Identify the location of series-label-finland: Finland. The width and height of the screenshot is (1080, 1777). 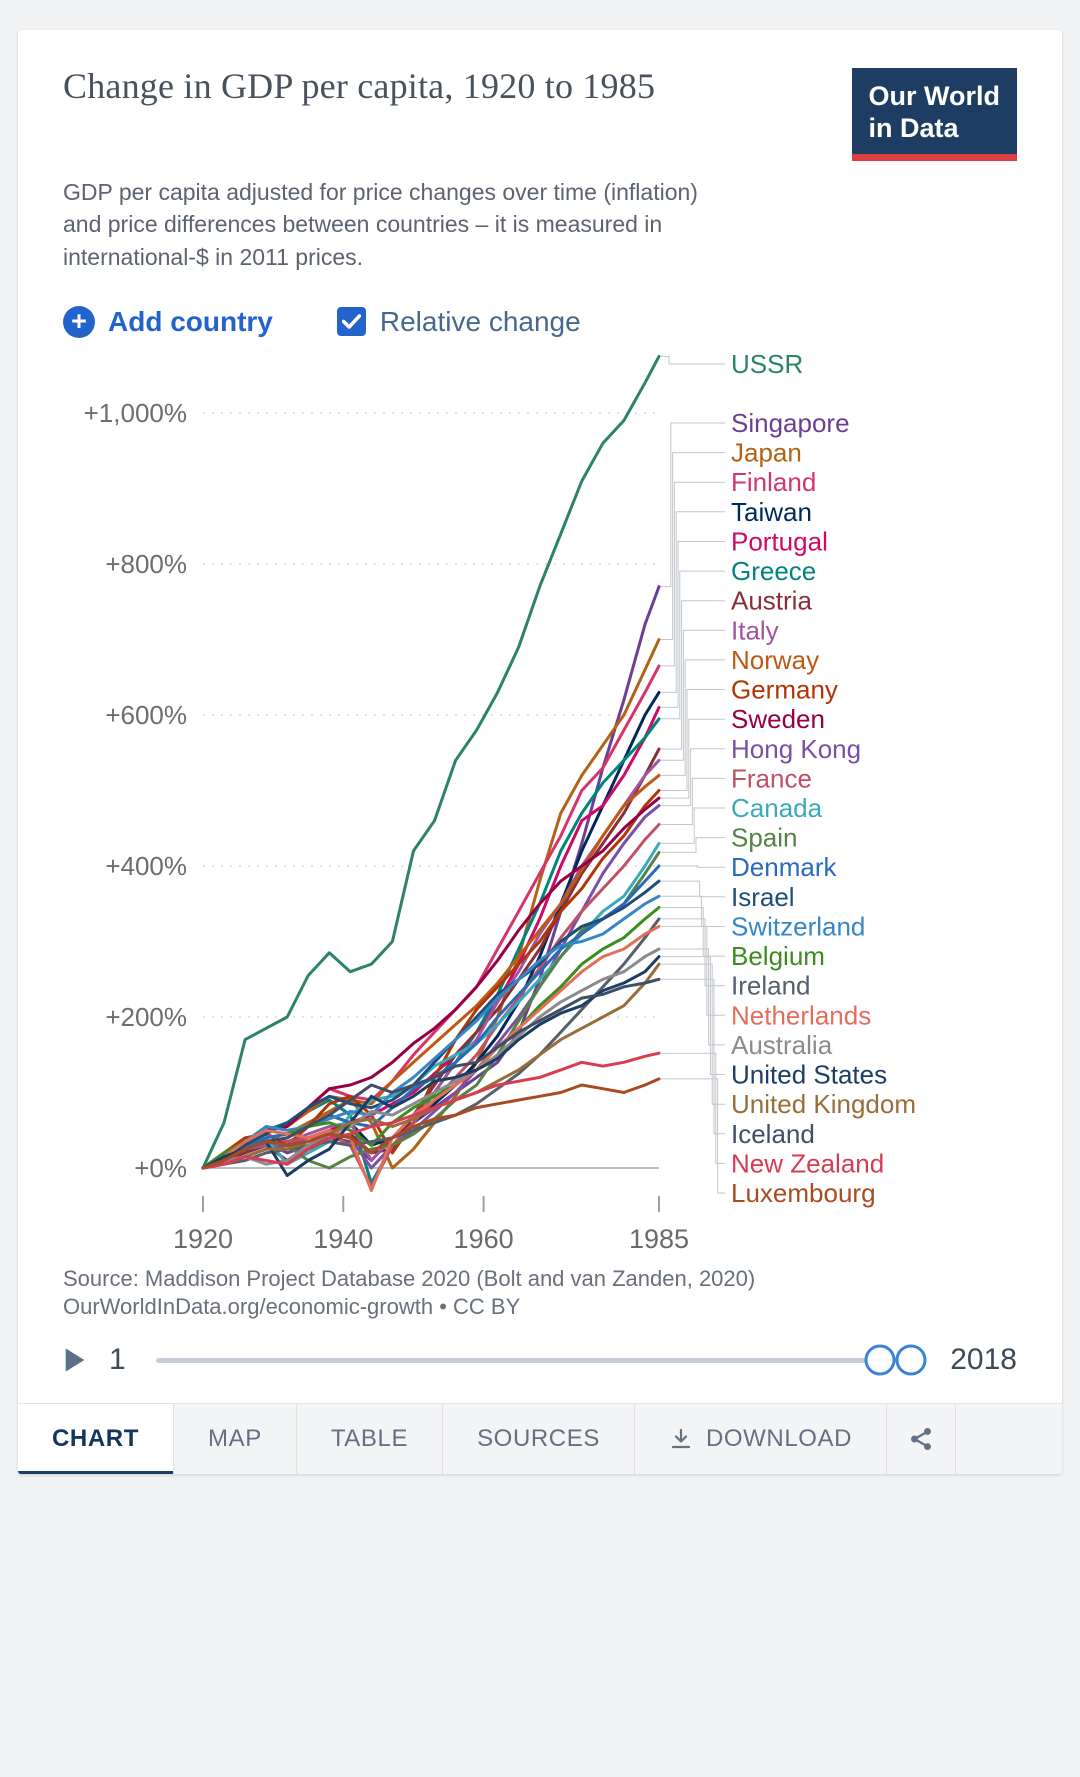
(773, 482).